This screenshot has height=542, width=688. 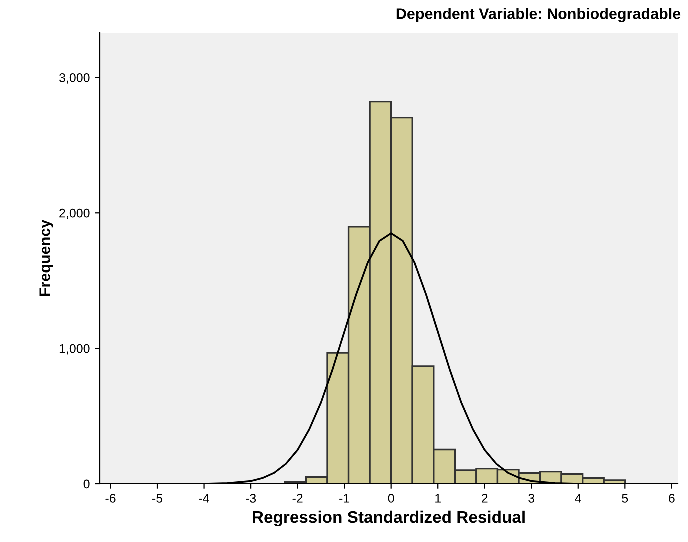 I want to click on x-tick-label: 4, so click(x=578, y=498).